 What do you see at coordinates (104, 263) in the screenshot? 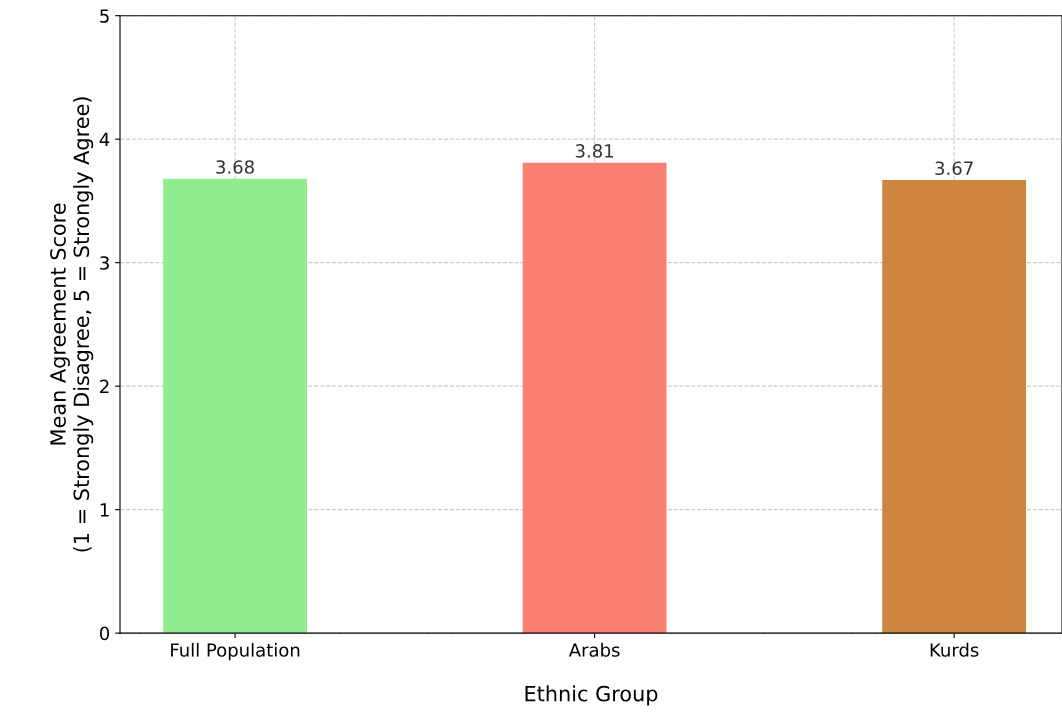
I see `y-tick-label: 3` at bounding box center [104, 263].